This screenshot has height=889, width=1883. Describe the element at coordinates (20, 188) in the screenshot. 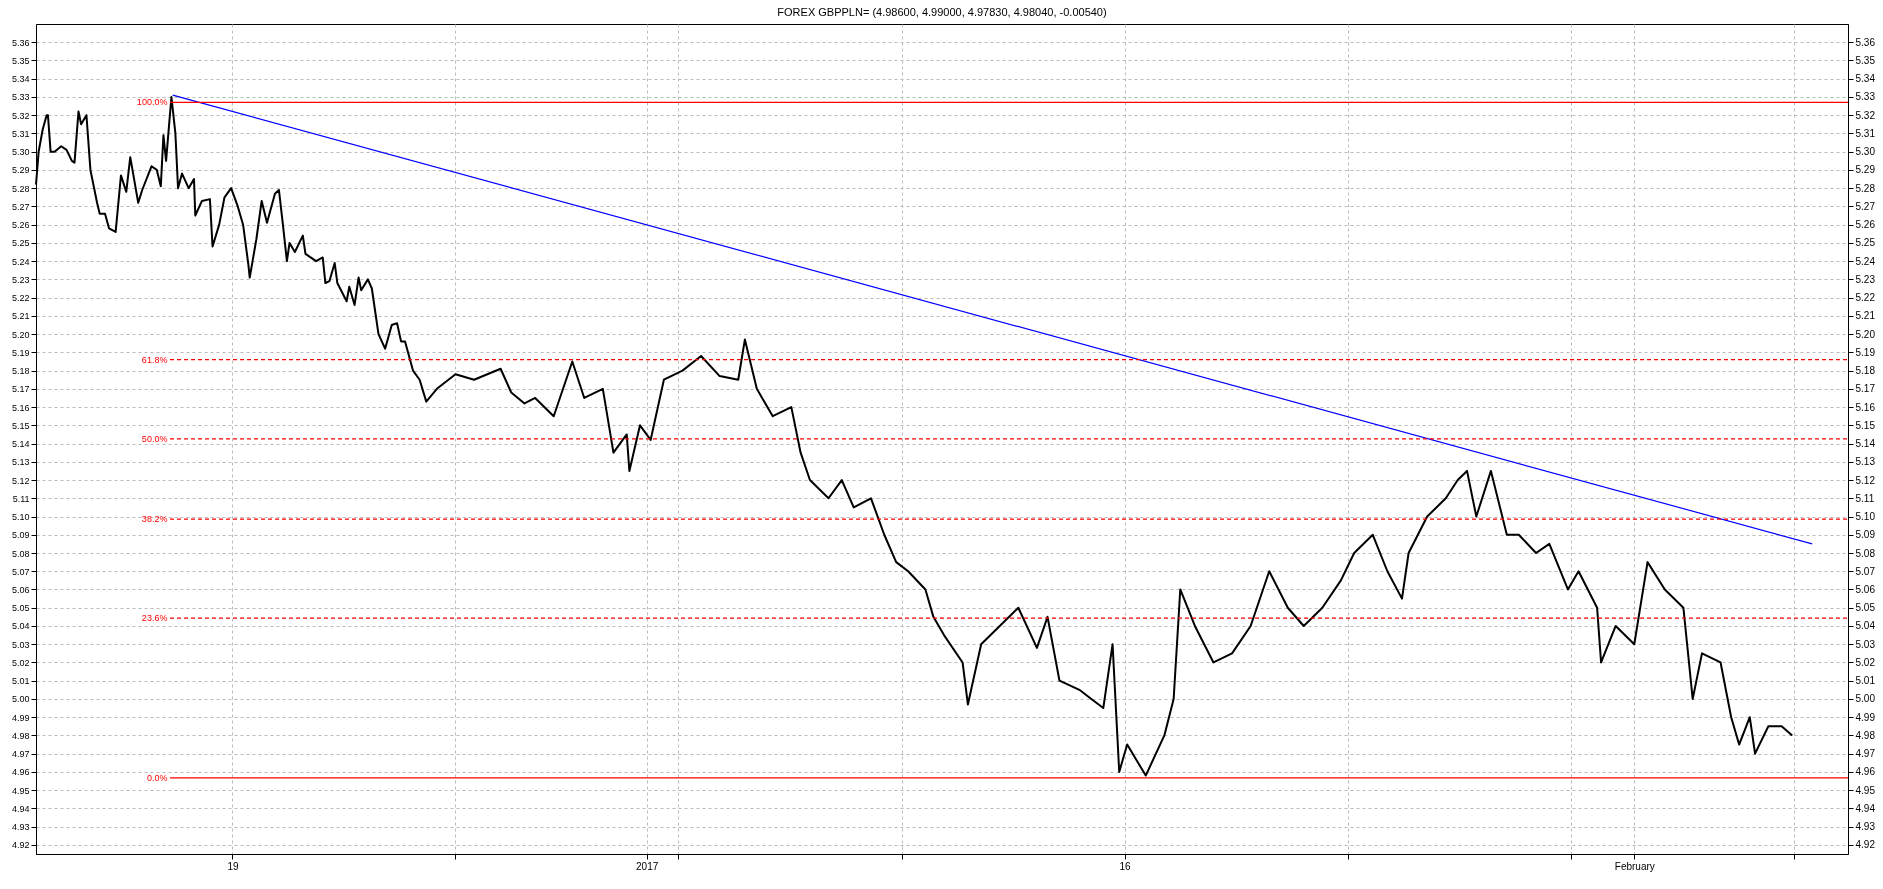

I see `y-tick-label: 5.28` at that location.